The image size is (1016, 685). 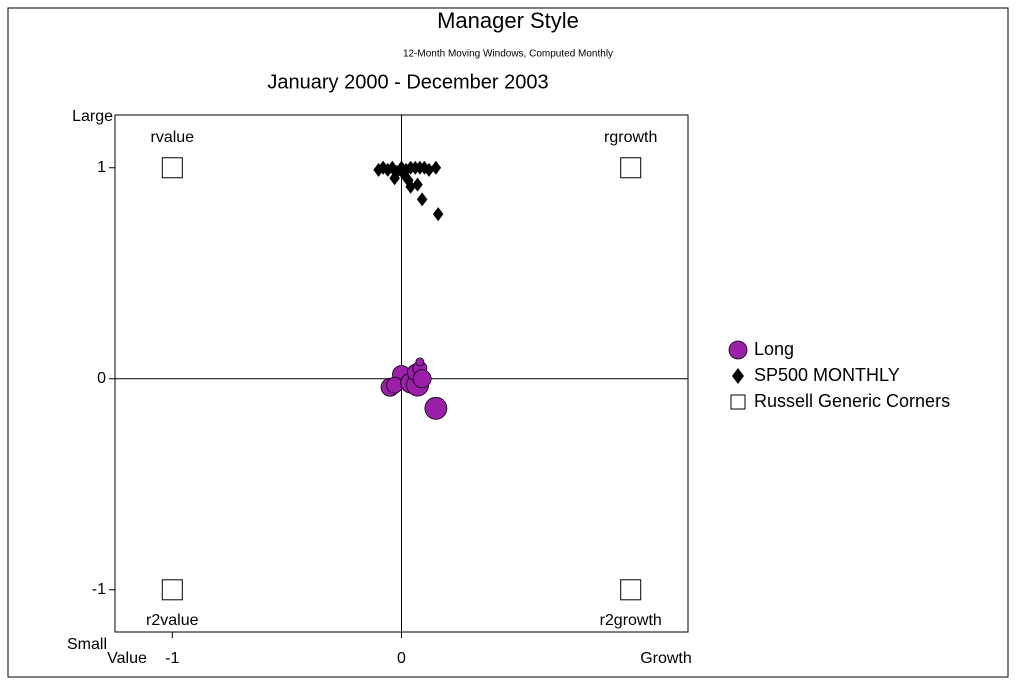 I want to click on y-tick-label: 1, so click(x=101, y=167).